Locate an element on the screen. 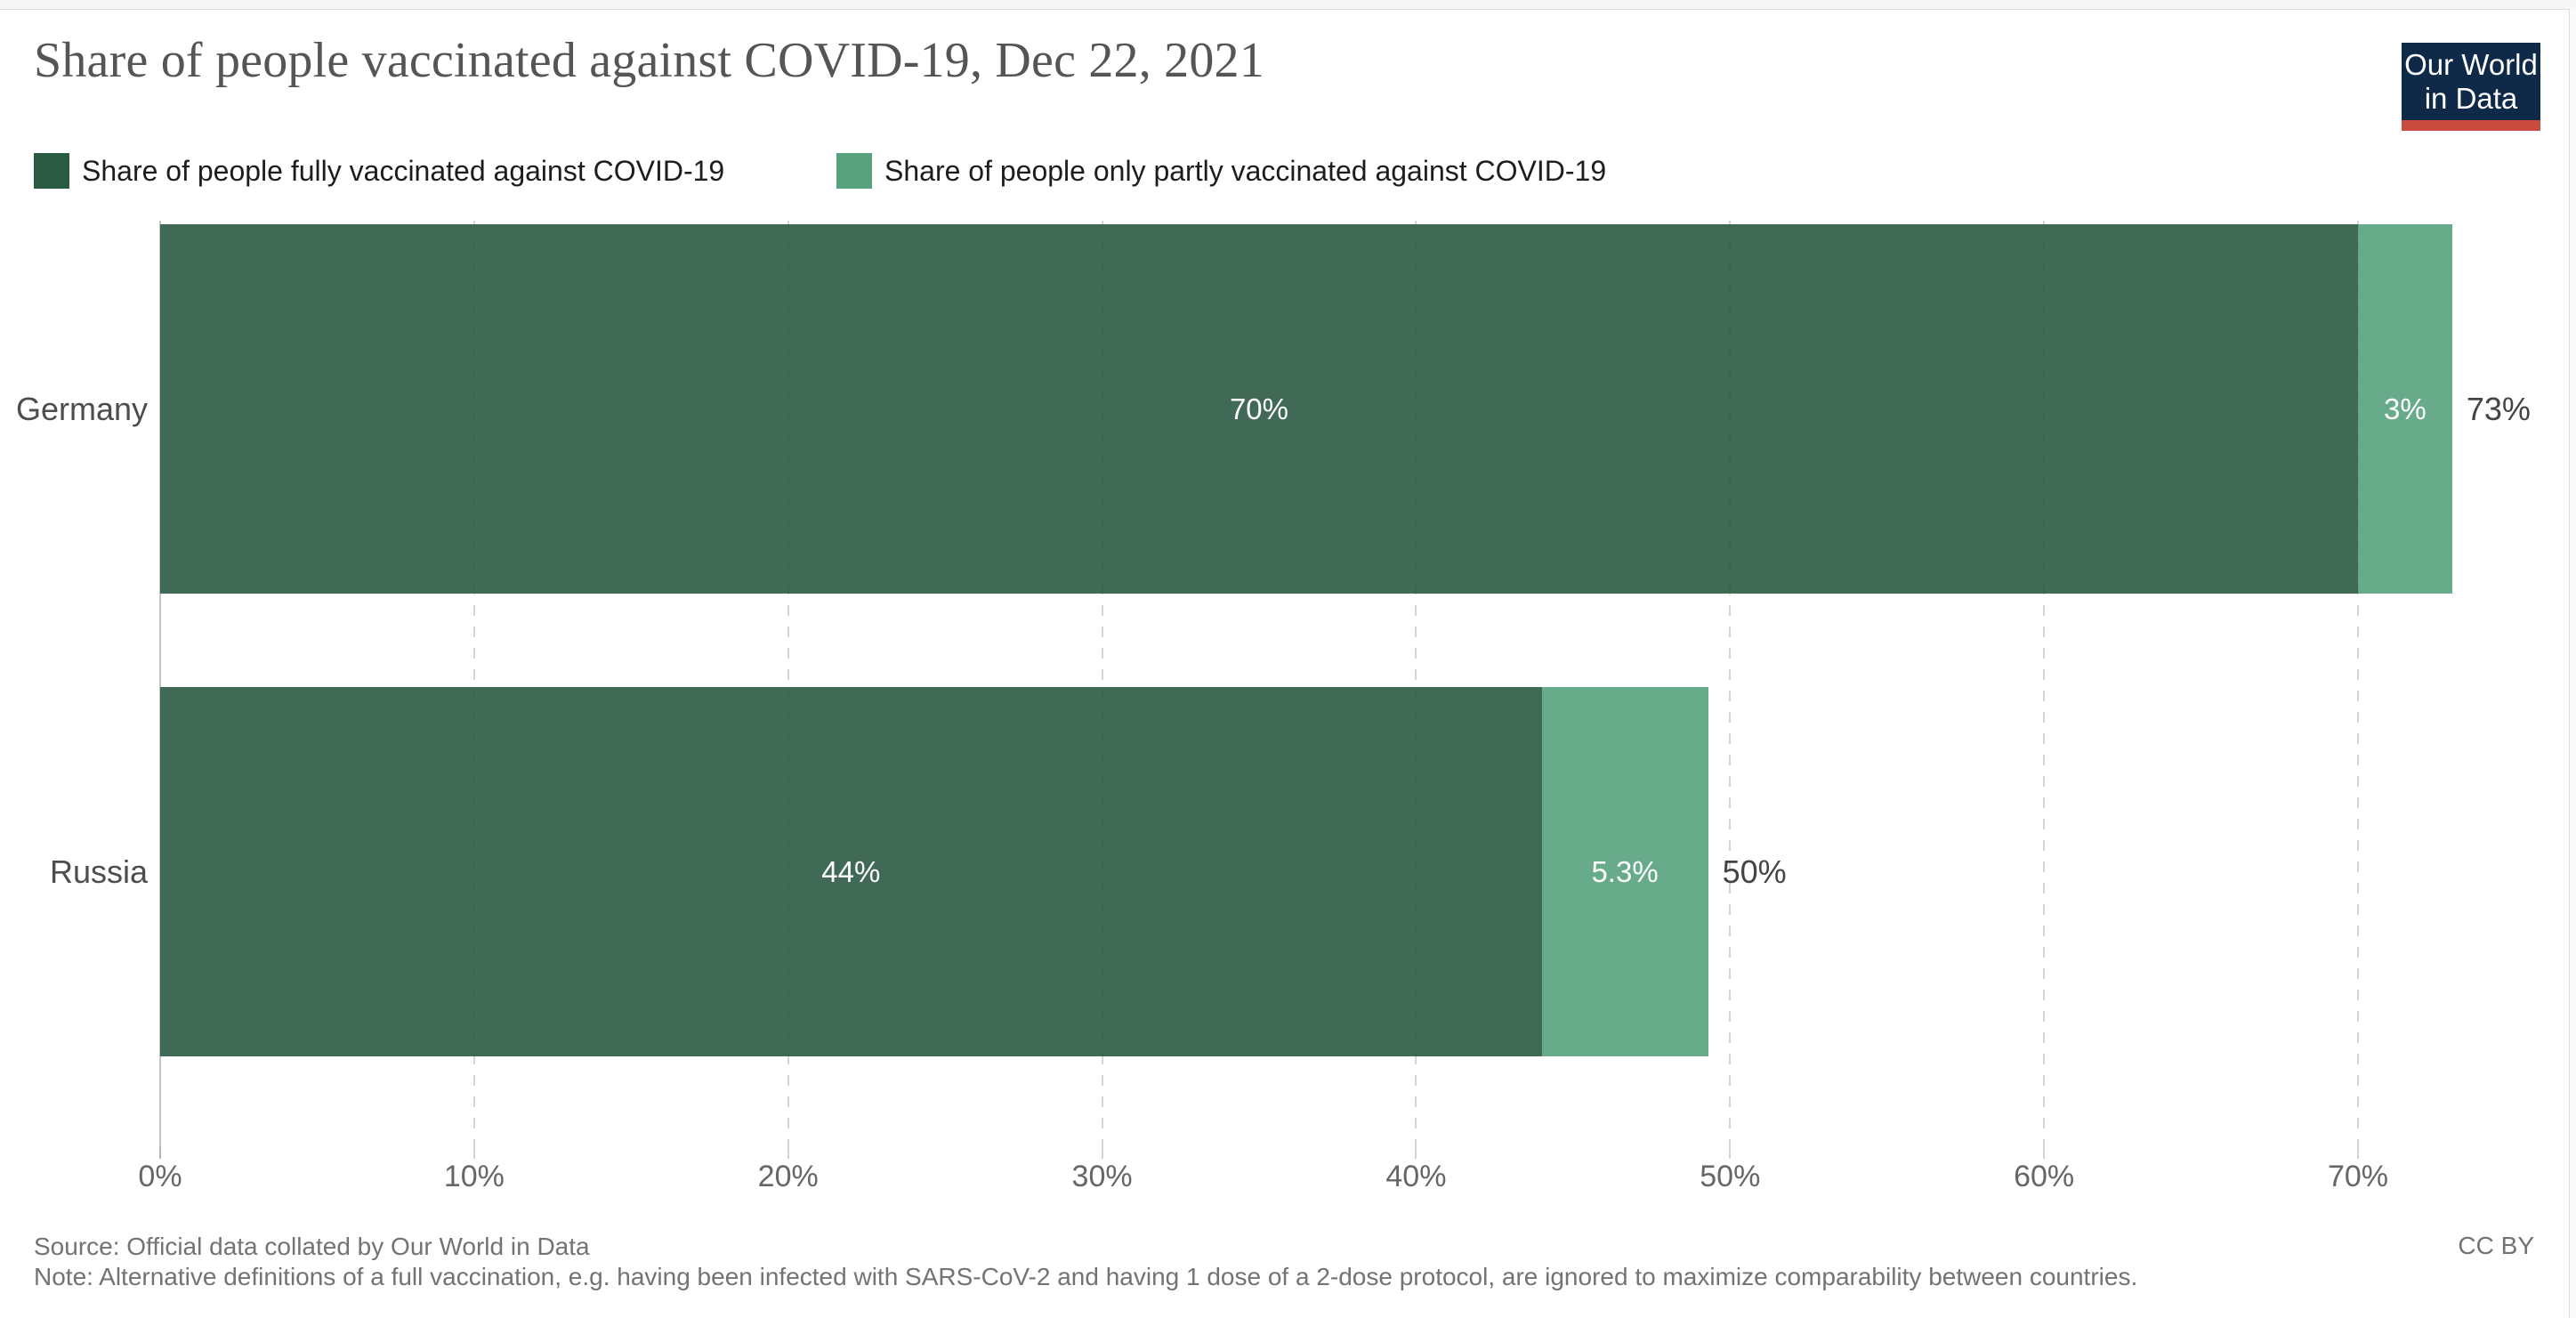  country-label: Russia is located at coordinates (98, 872).